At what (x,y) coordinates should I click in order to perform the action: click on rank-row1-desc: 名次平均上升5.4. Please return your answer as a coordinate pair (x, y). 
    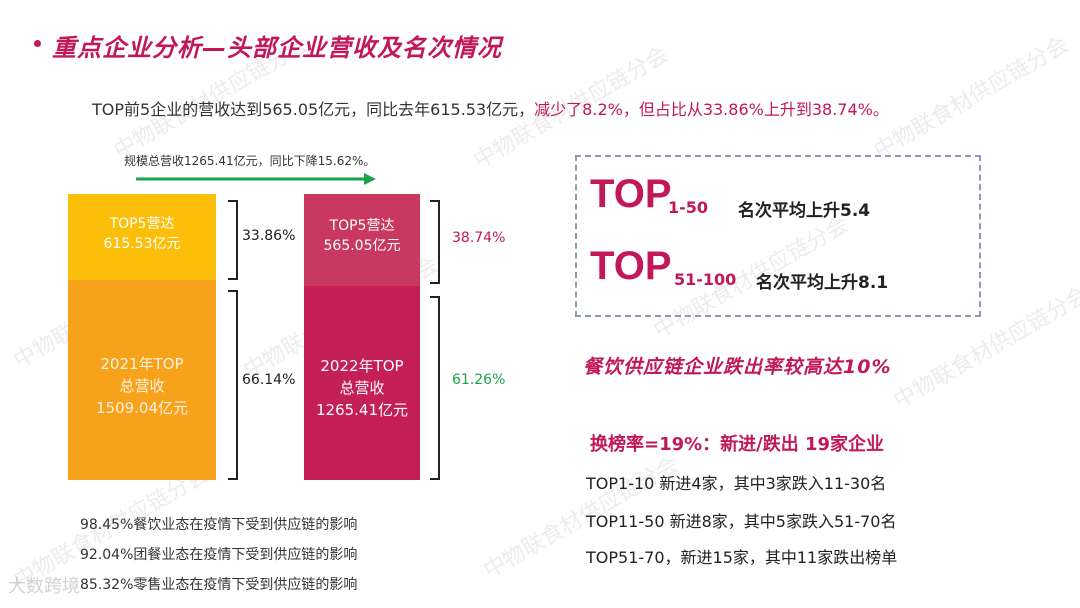
    Looking at the image, I should click on (804, 211).